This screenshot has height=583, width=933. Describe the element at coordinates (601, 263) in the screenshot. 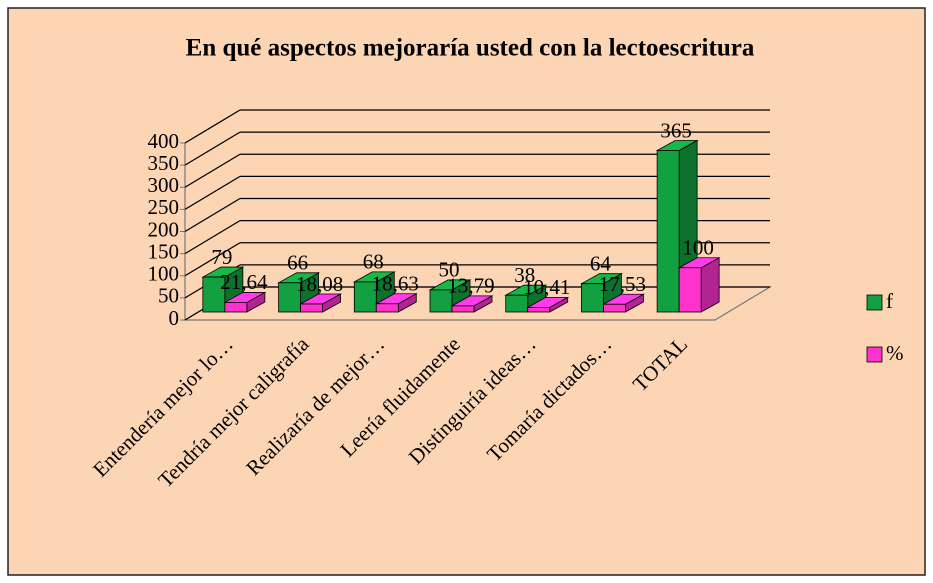

I see `data-label: 64` at that location.